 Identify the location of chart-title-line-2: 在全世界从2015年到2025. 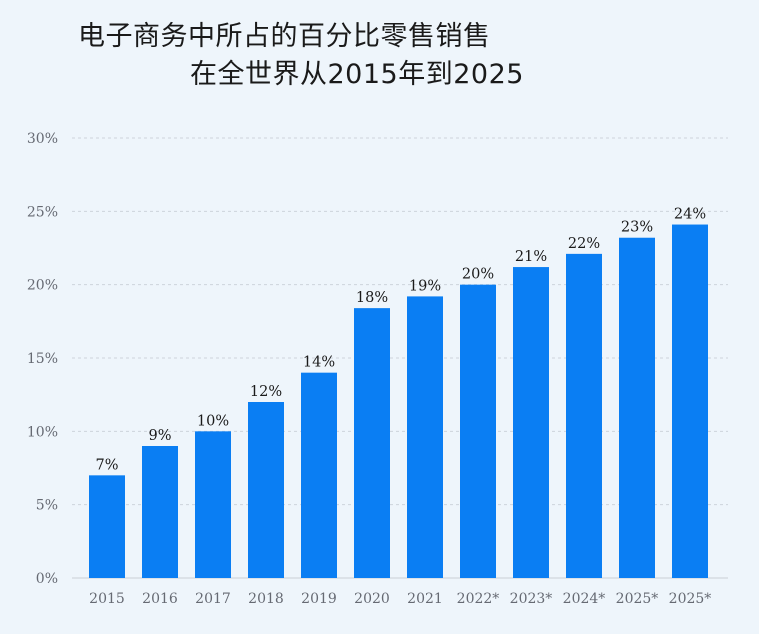
(357, 74).